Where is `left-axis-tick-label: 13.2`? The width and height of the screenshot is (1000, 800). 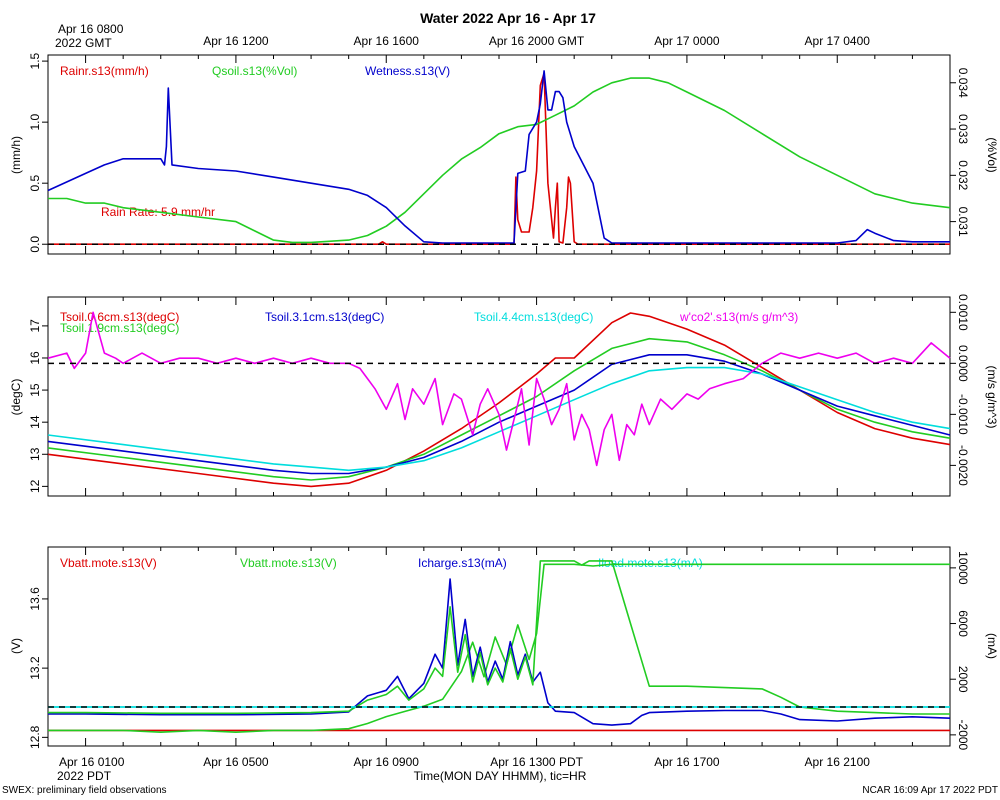 left-axis-tick-label: 13.2 is located at coordinates (35, 668).